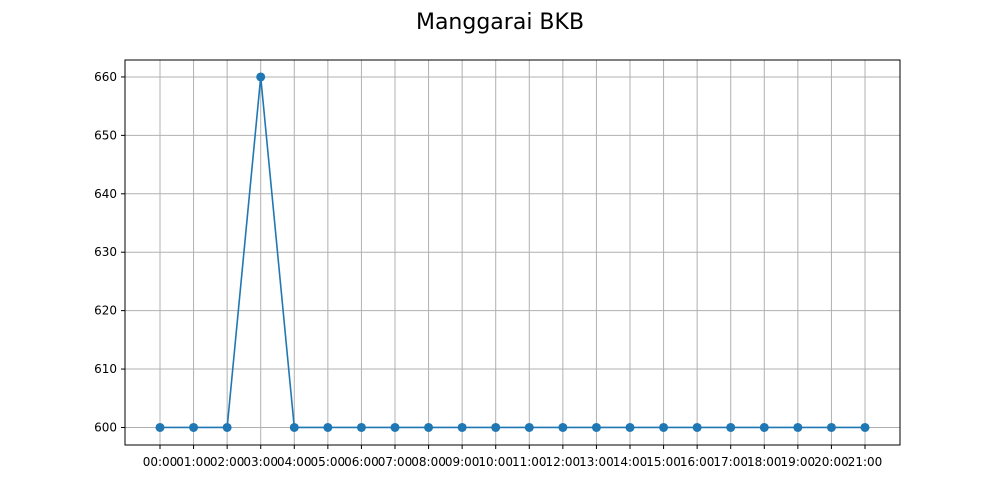 This screenshot has height=500, width=1000. I want to click on x-tick-label: 04:00, so click(294, 462).